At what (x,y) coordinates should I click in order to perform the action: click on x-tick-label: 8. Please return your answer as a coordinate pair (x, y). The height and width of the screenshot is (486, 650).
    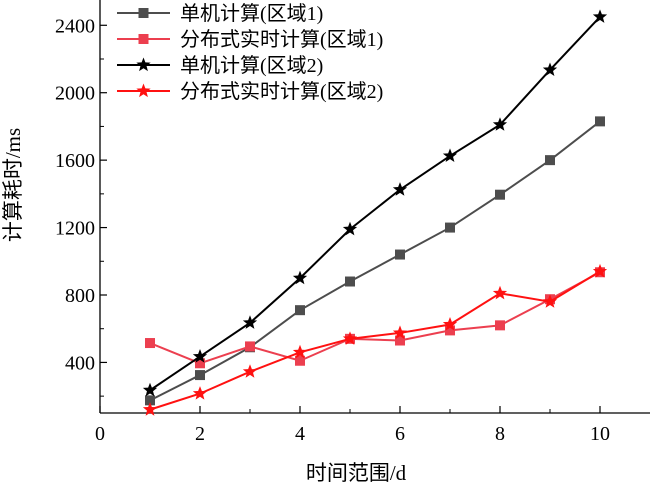
    Looking at the image, I should click on (500, 434).